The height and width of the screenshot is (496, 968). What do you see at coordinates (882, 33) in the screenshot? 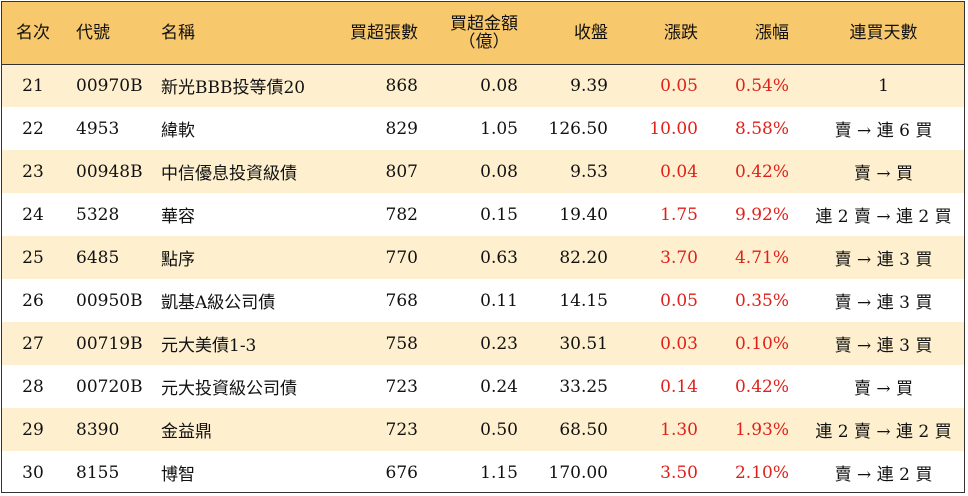
I see `header-consecutive-days: 連買天數` at bounding box center [882, 33].